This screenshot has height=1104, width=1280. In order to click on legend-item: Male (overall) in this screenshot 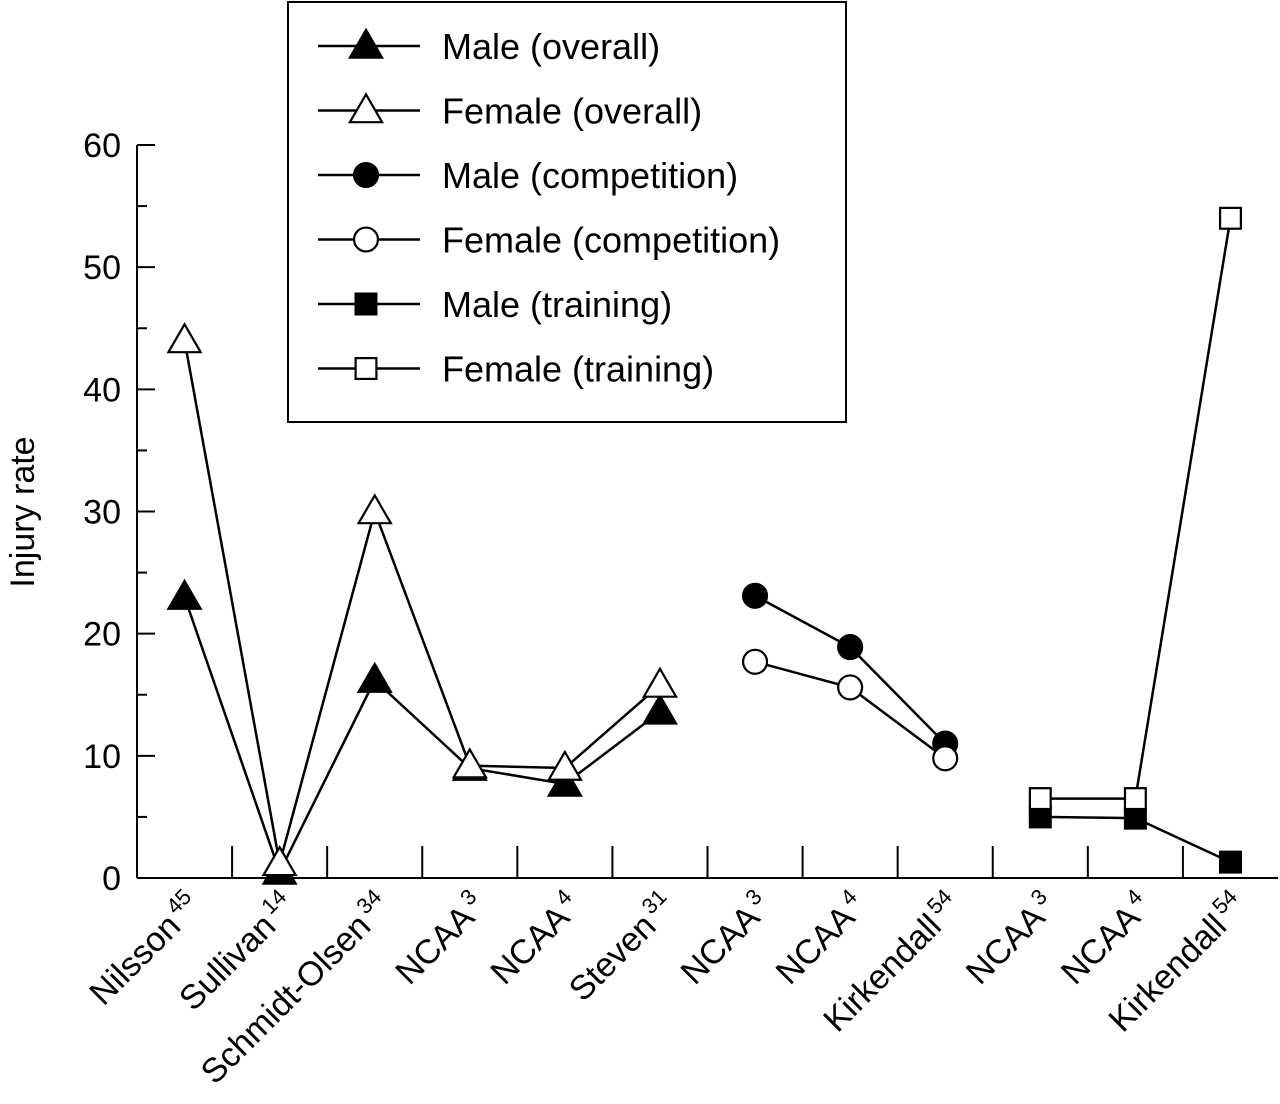, I will do `click(489, 46)`.